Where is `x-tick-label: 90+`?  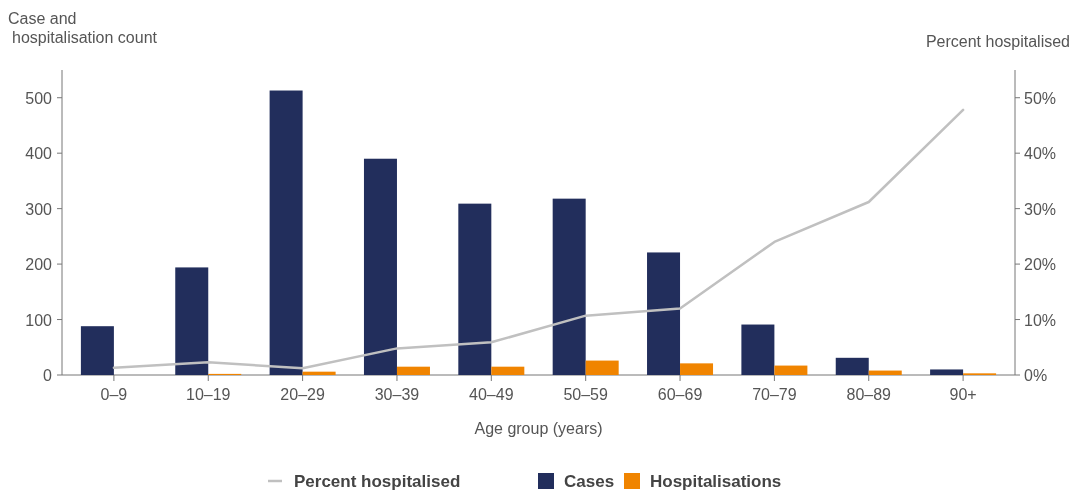 x-tick-label: 90+ is located at coordinates (963, 394).